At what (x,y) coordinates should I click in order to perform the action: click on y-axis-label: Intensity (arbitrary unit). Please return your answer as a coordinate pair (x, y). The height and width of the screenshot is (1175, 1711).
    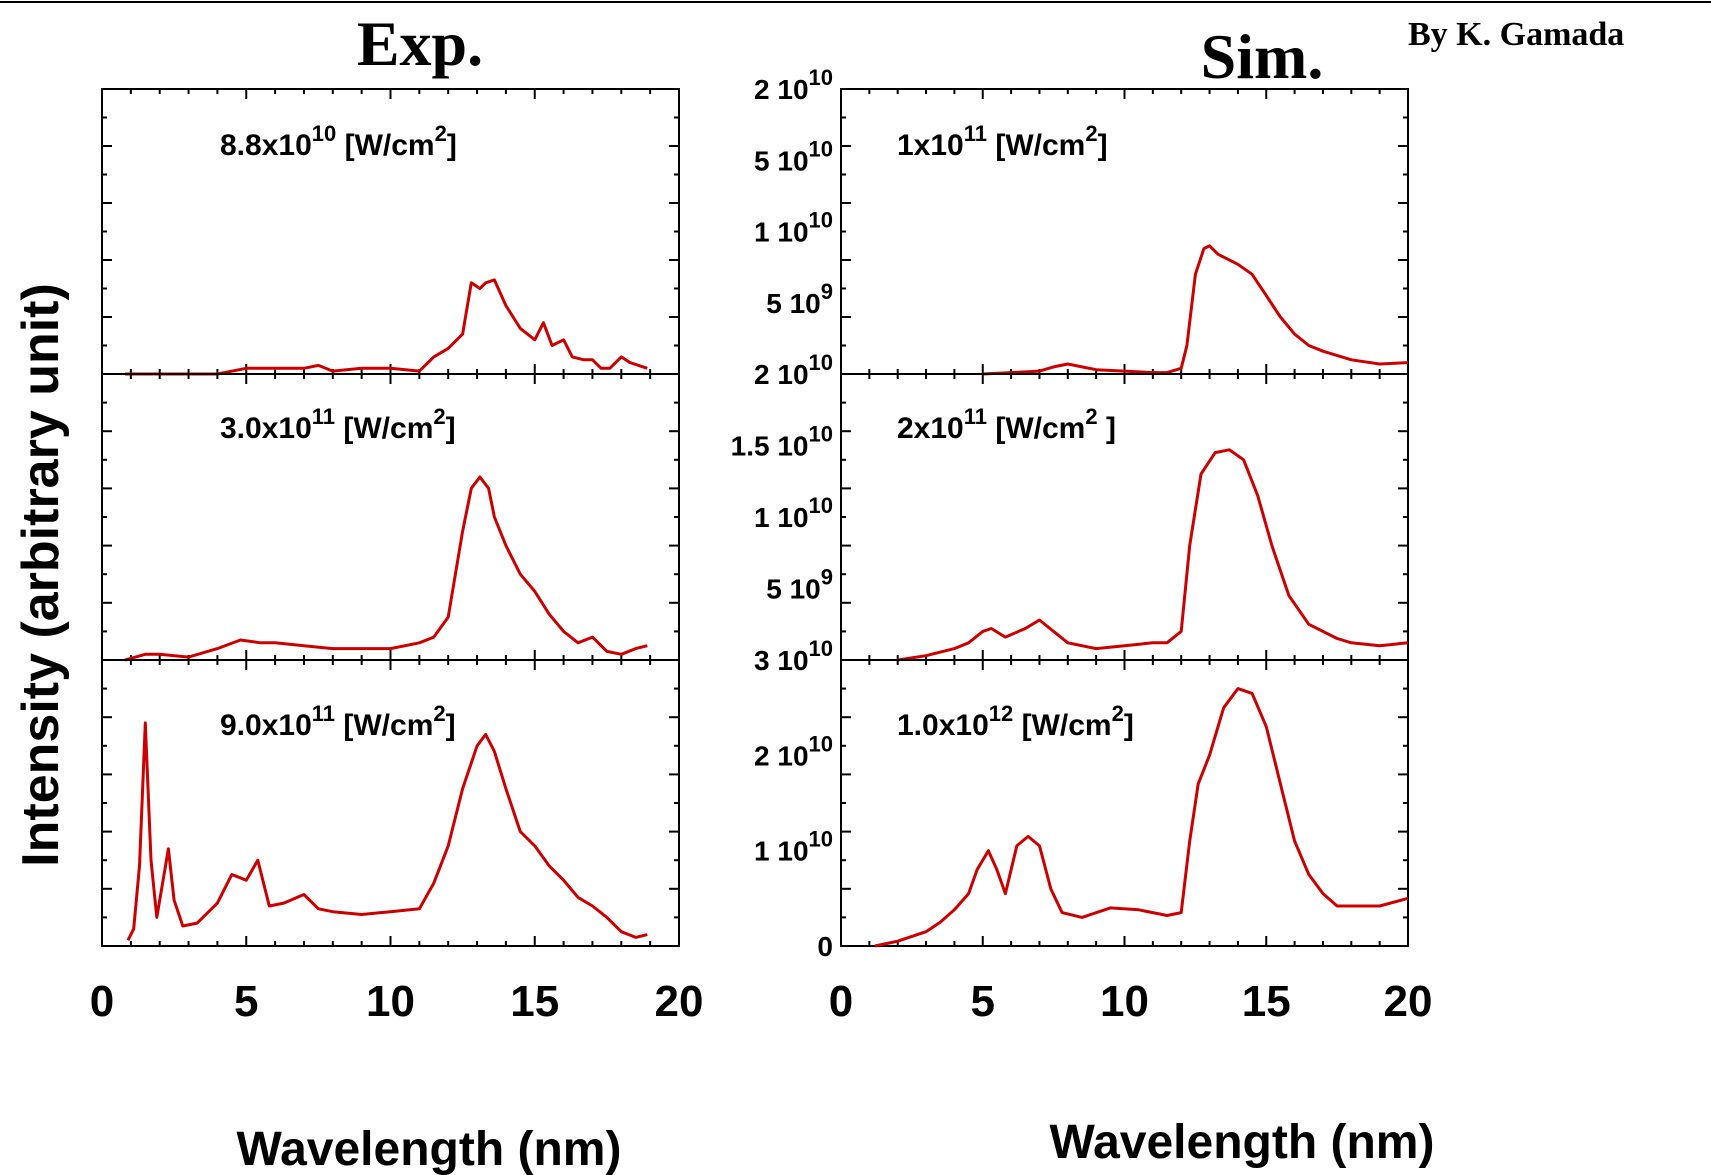
    Looking at the image, I should click on (41, 575).